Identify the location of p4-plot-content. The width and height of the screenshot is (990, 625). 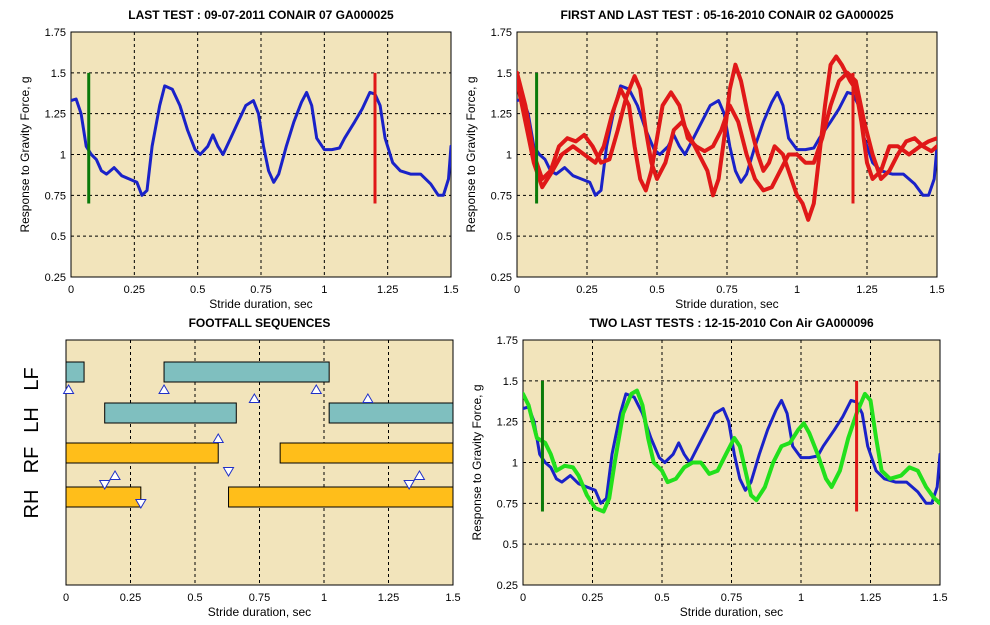
(731, 447).